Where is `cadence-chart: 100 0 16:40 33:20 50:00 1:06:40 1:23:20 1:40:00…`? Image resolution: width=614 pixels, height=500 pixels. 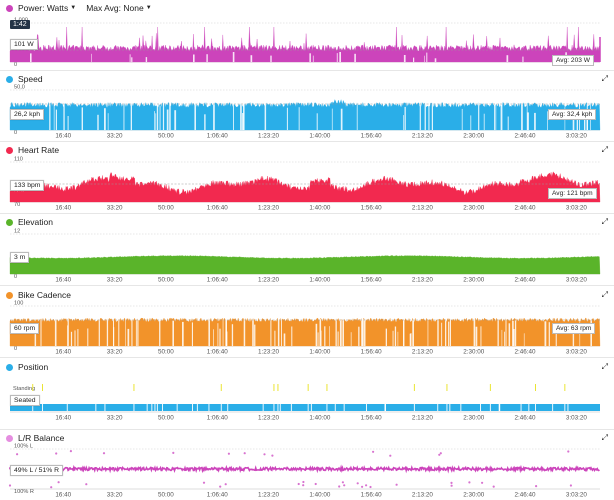 cadence-chart: 100 0 16:40 33:20 50:00 1:06:40 1:23:20 1:40:00… is located at coordinates (307, 328).